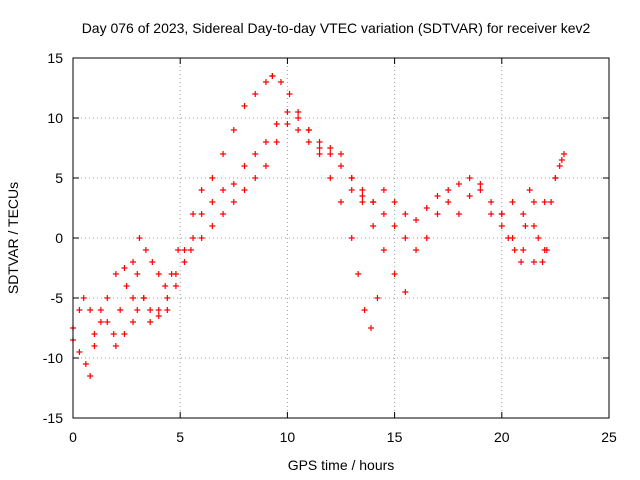  I want to click on x-tick-label: 15, so click(395, 437).